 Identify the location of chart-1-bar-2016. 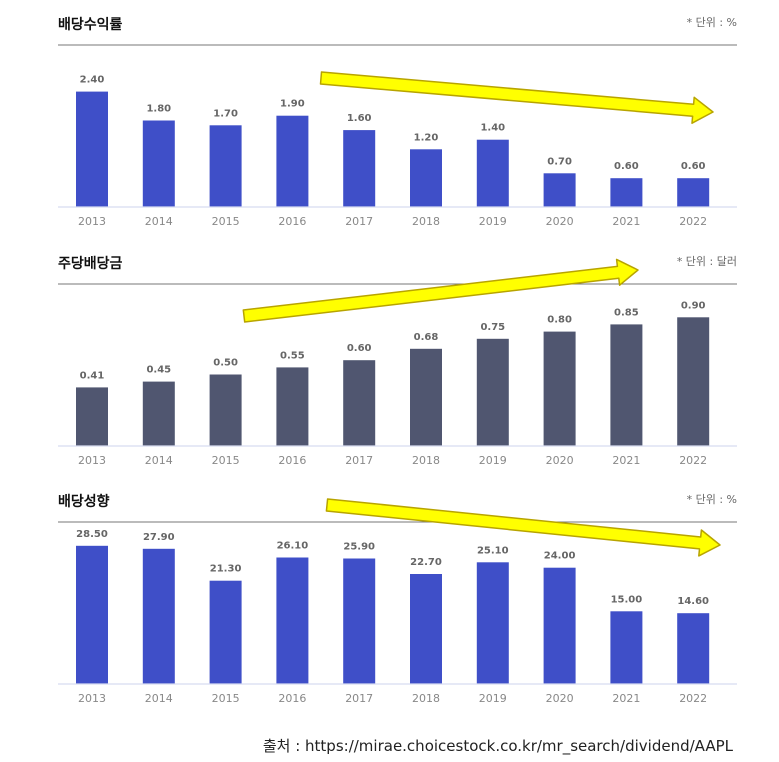
(292, 161).